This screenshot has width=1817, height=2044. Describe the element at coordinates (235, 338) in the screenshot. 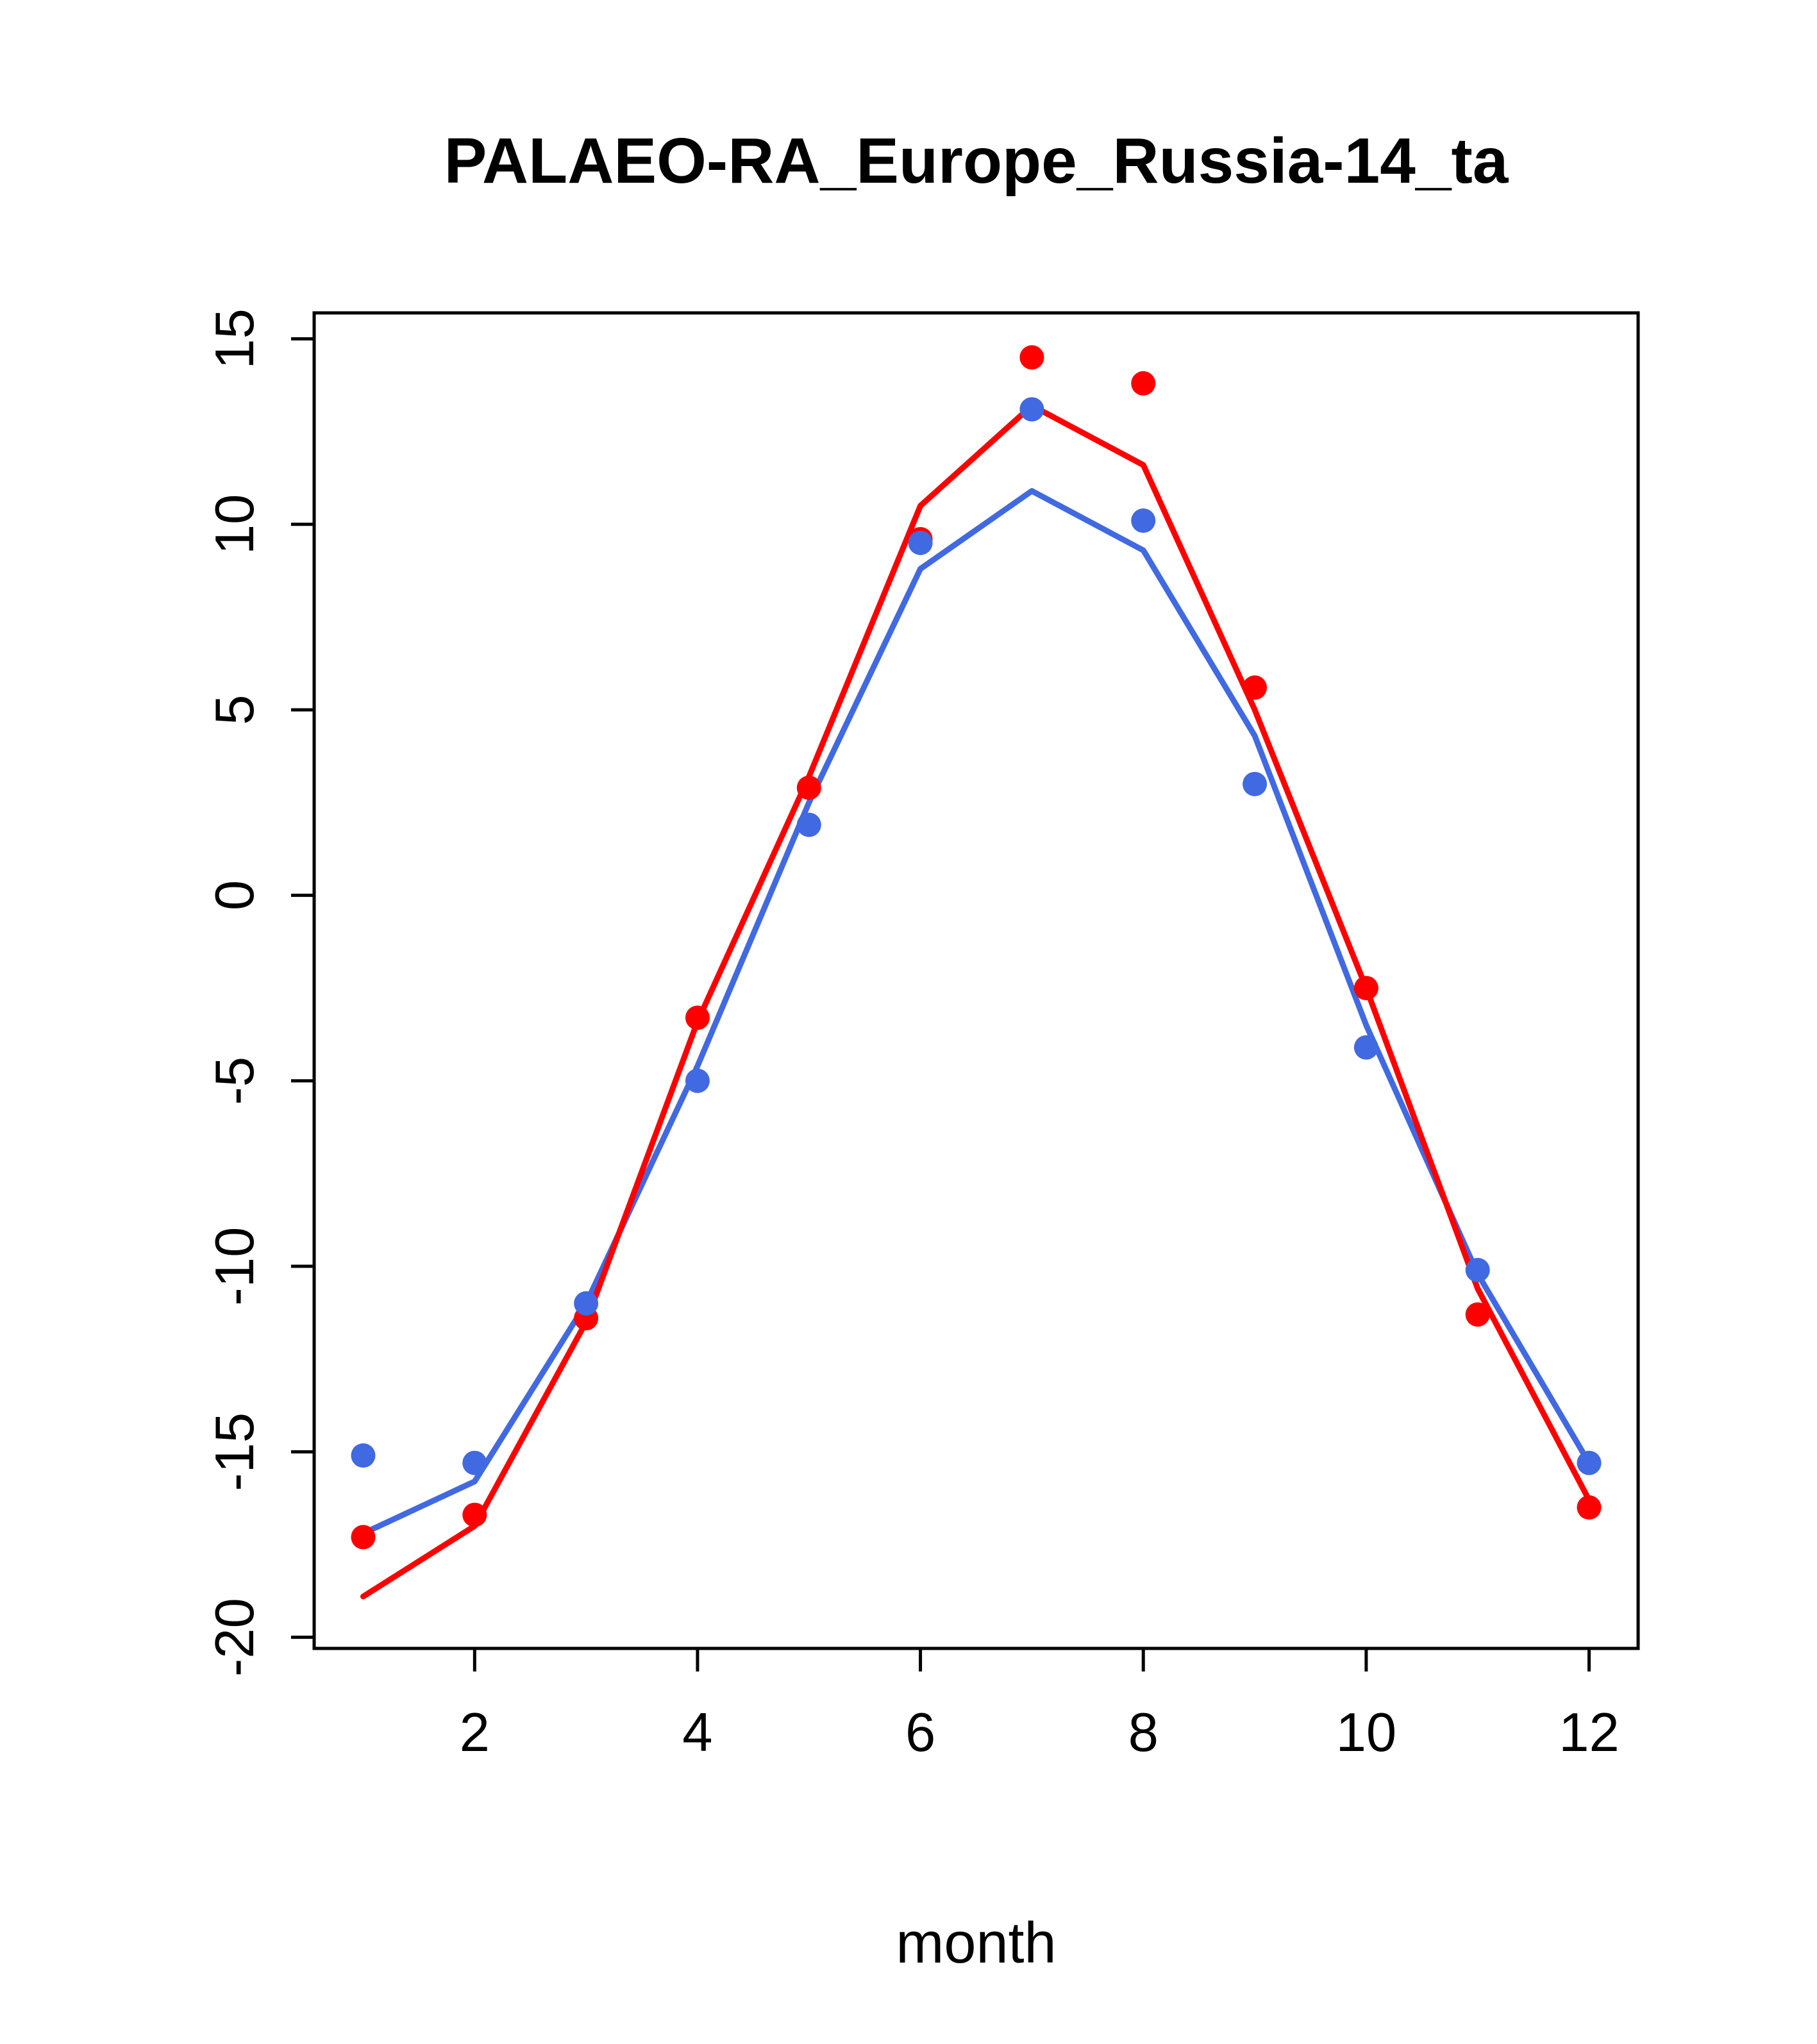

I see `y-axis-tick-label: 15` at that location.